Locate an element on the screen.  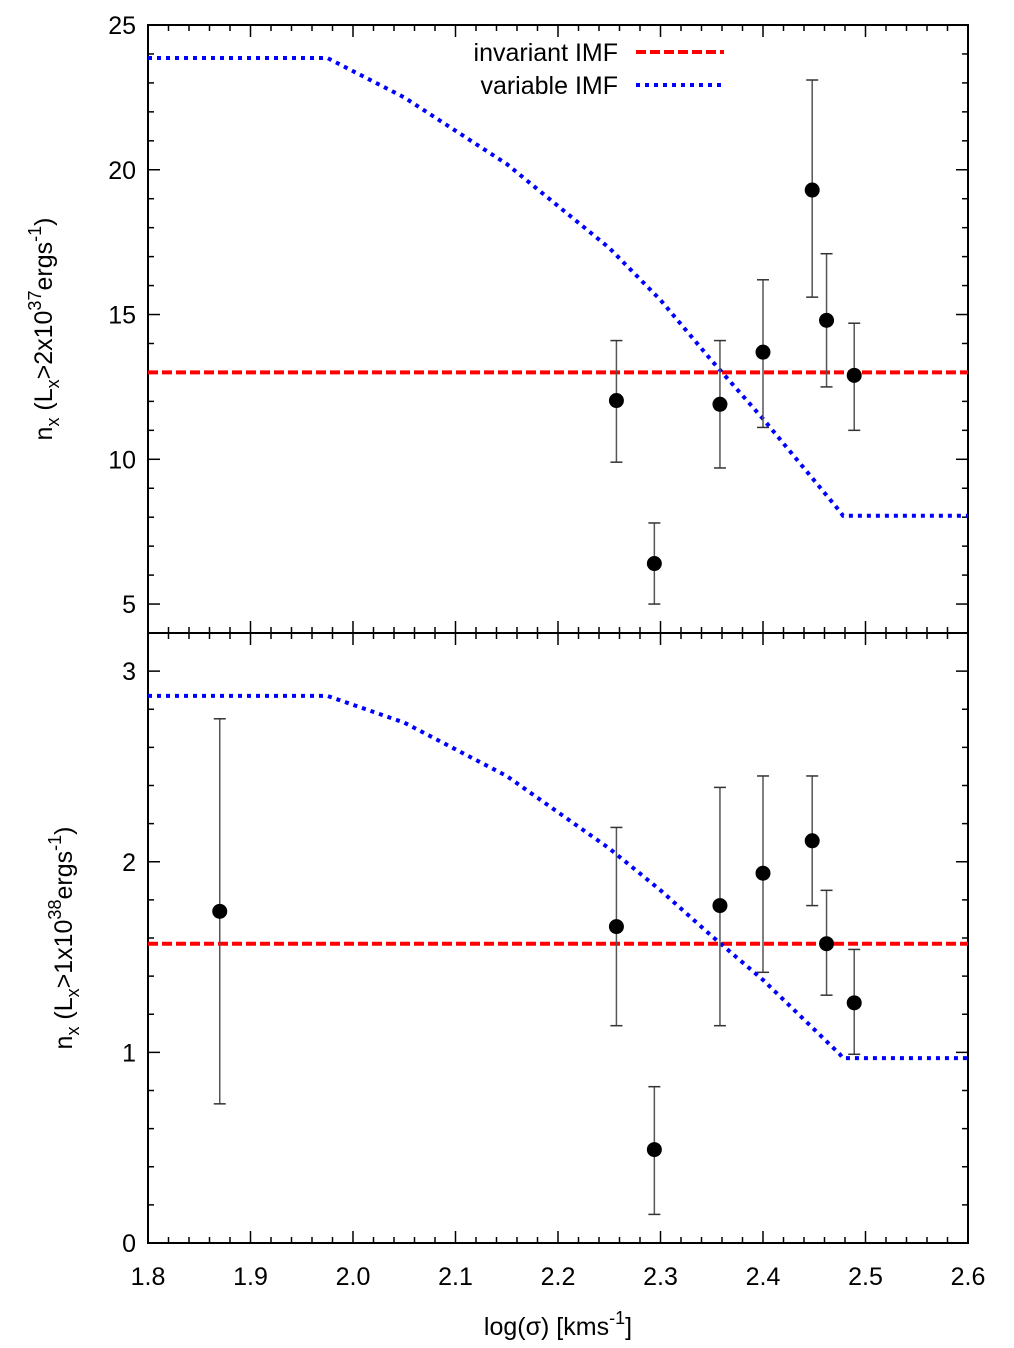
x-tick-label: 2.3 is located at coordinates (660, 1277).